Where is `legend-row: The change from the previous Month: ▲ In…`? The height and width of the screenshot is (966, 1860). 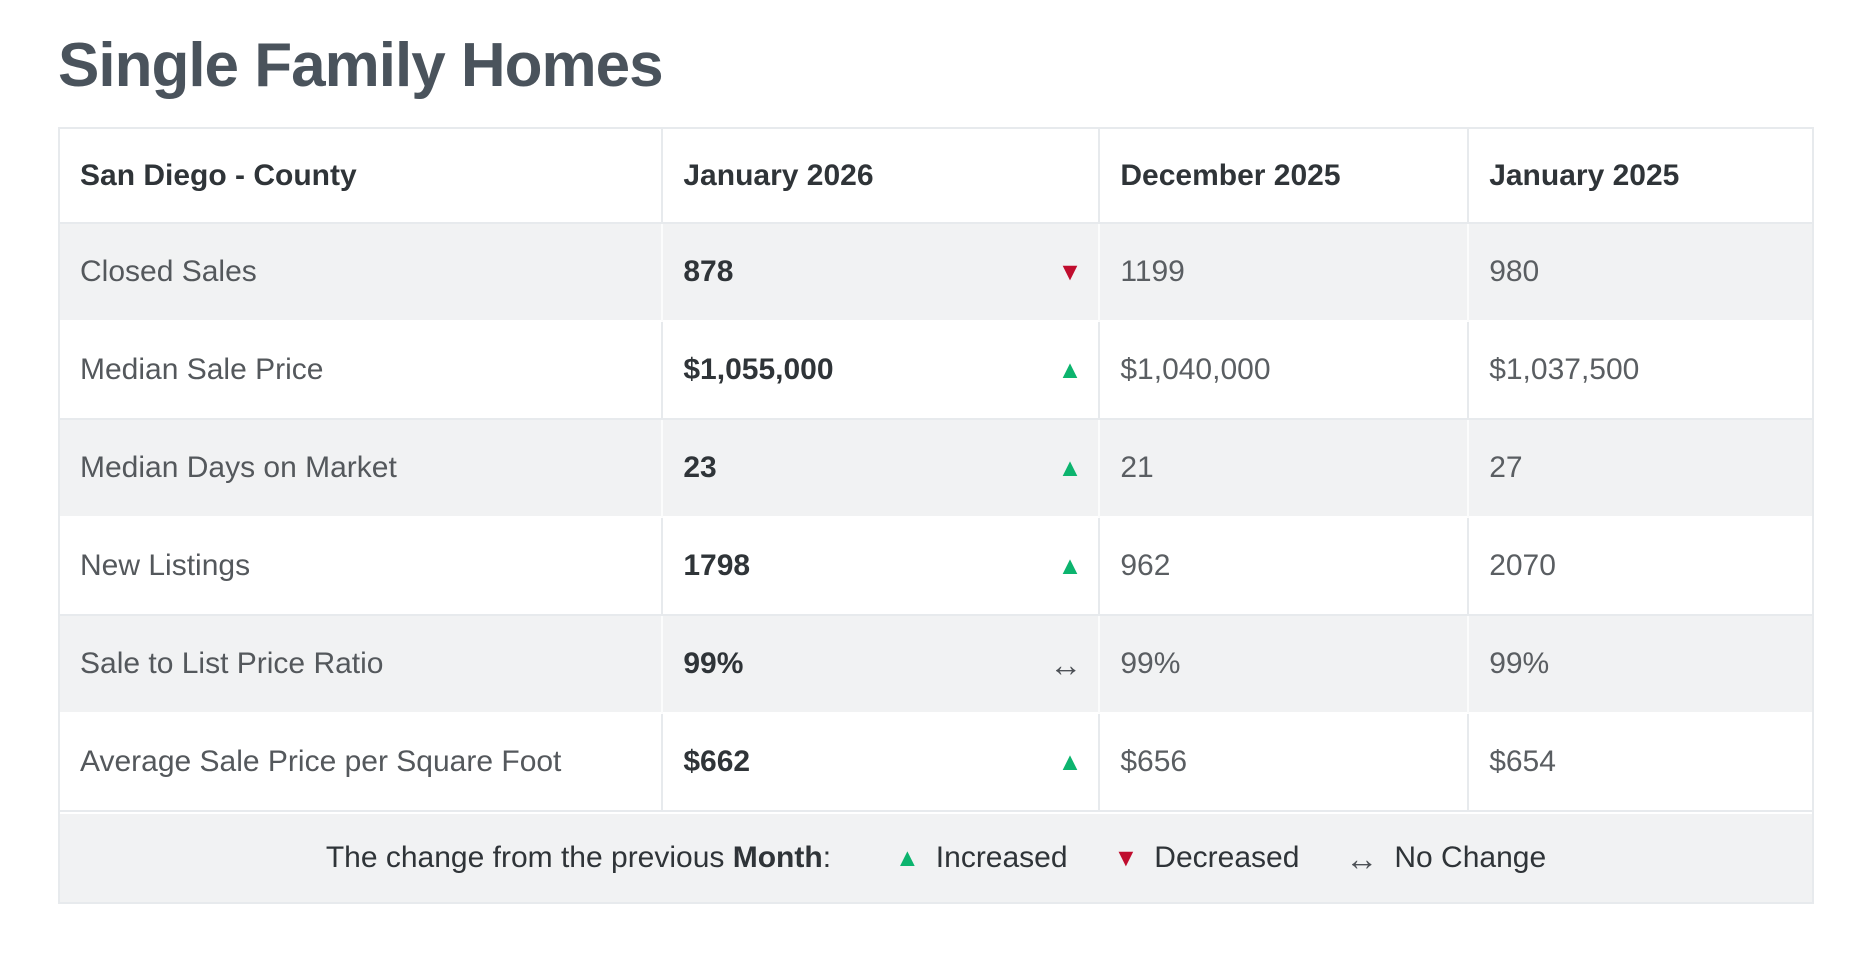 legend-row: The change from the previous Month: ▲ In… is located at coordinates (936, 857).